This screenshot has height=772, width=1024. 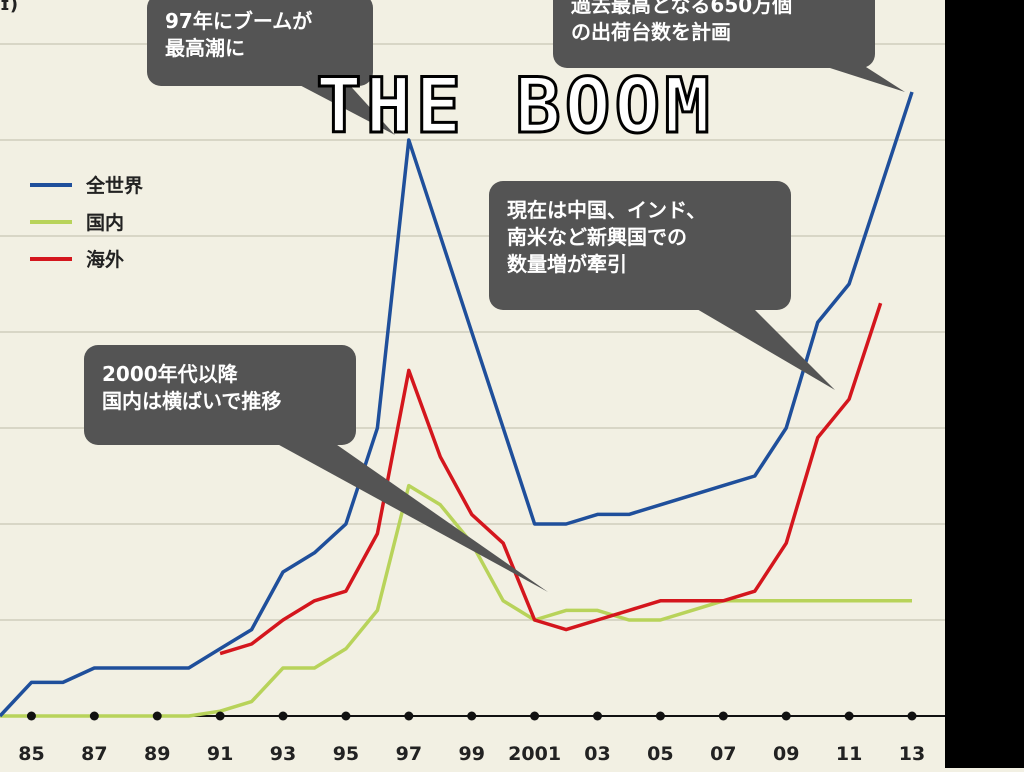 What do you see at coordinates (640, 245) in the screenshot?
I see `callout-emerging-markets: 現在は中国、インド、 南米など新興国での 数量増が牽引` at bounding box center [640, 245].